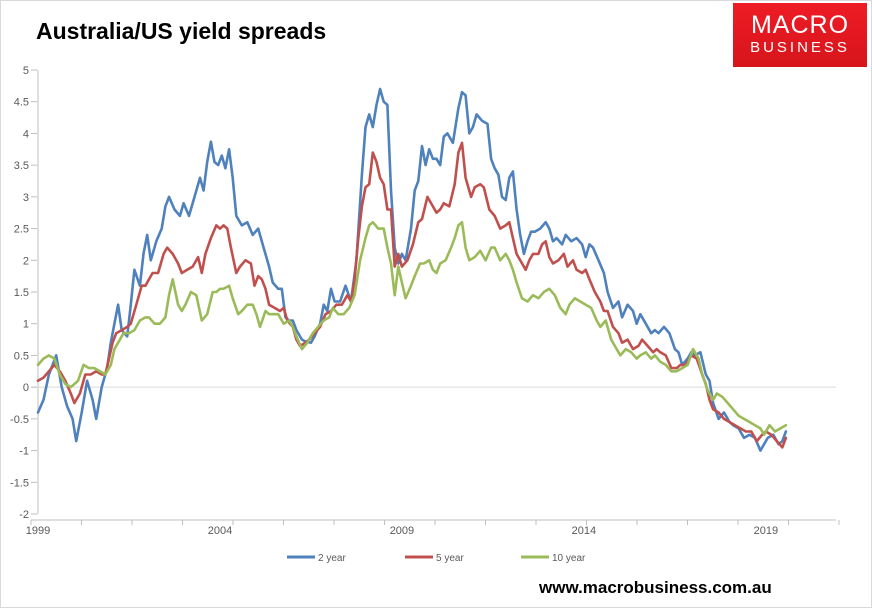  I want to click on x-tick-label: 1999, so click(38, 531).